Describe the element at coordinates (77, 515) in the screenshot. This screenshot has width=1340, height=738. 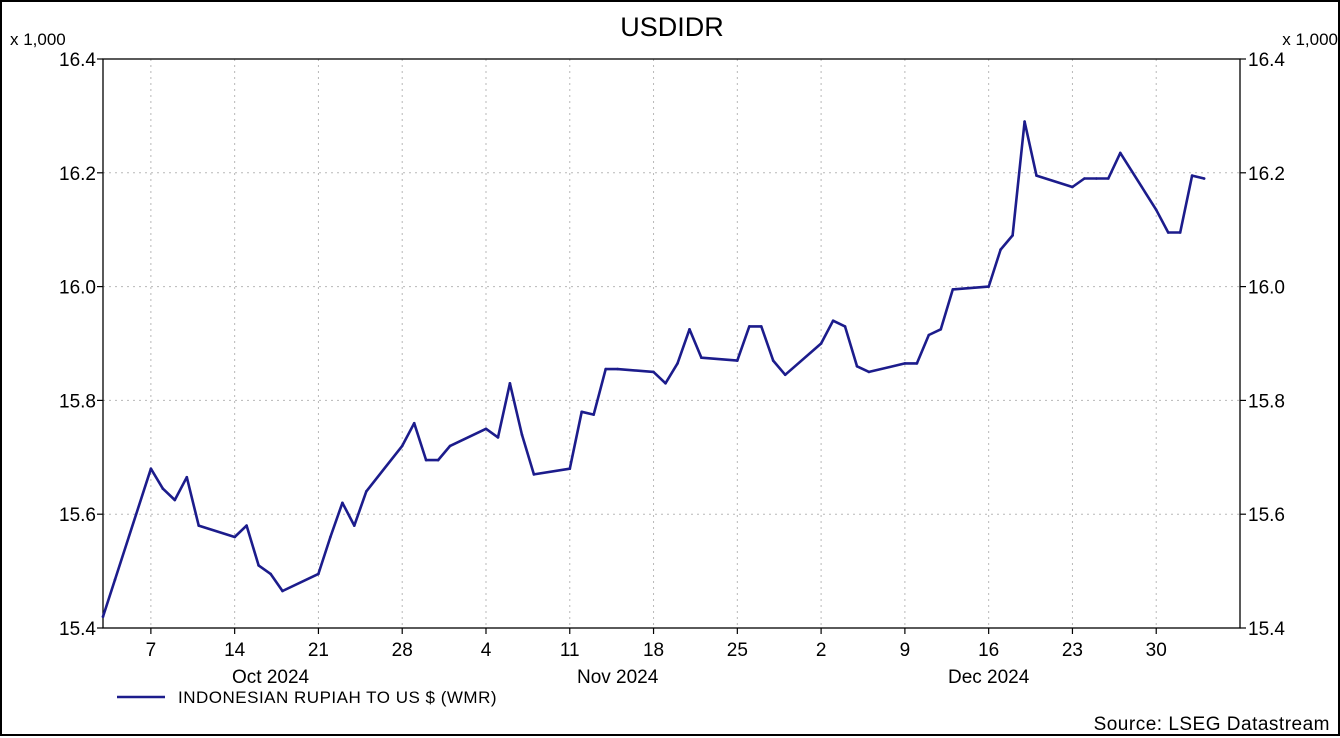
I see `y-tick-label-left: 15.6` at that location.